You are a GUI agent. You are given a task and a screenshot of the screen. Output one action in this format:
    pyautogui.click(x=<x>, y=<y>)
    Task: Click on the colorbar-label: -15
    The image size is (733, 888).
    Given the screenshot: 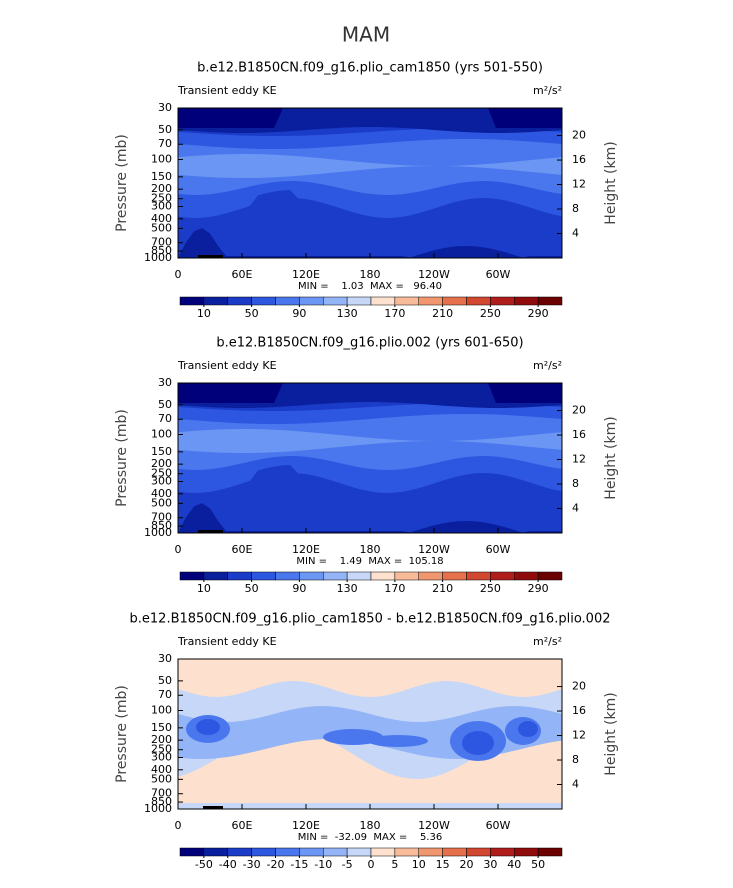 What is the action you would take?
    pyautogui.click(x=299, y=864)
    